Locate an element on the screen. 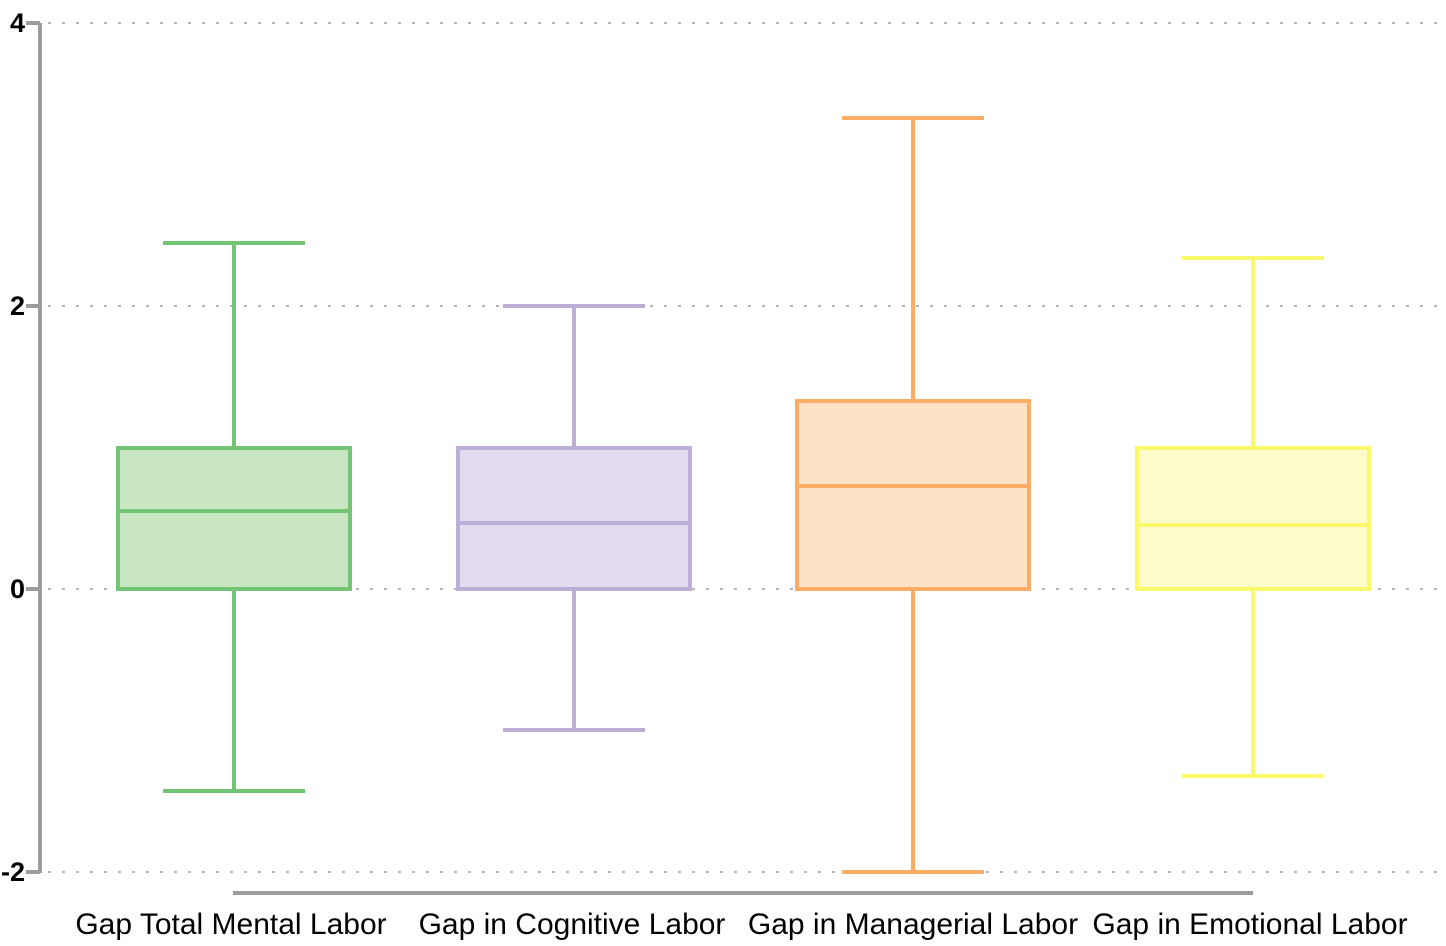 Image resolution: width=1446 pixels, height=946 pixels. x-axis-line is located at coordinates (743, 893).